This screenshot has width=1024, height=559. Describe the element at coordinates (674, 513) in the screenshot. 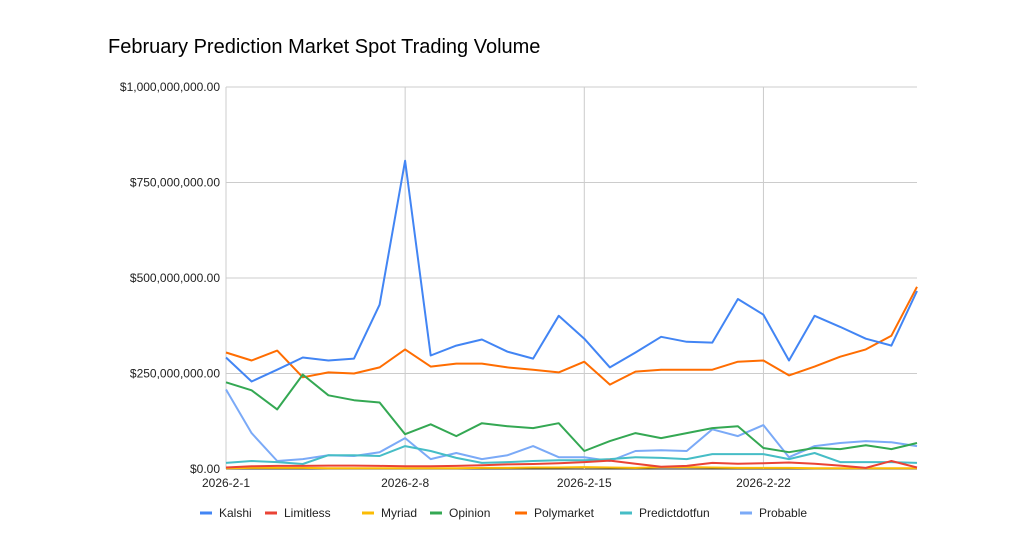

I see `legend-label-predictdotfun: Predictdotfun` at that location.